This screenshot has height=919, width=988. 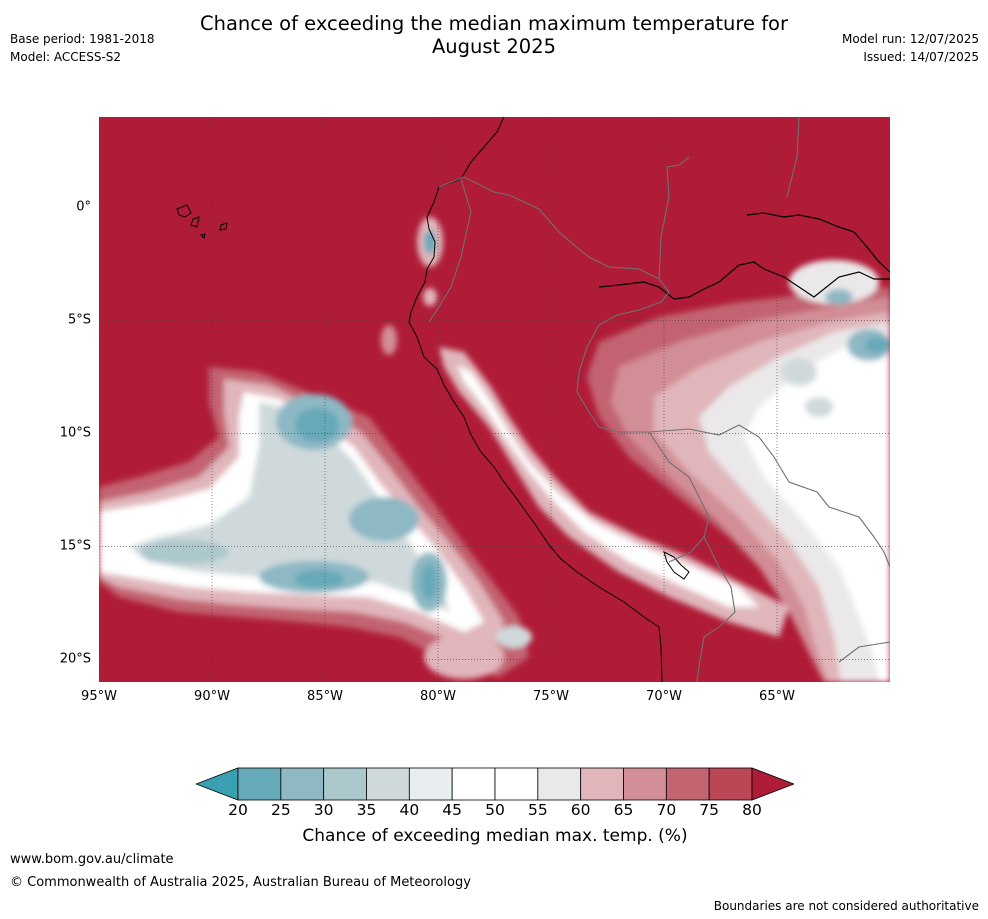 I want to click on contour-ocean-small, so click(x=389, y=340).